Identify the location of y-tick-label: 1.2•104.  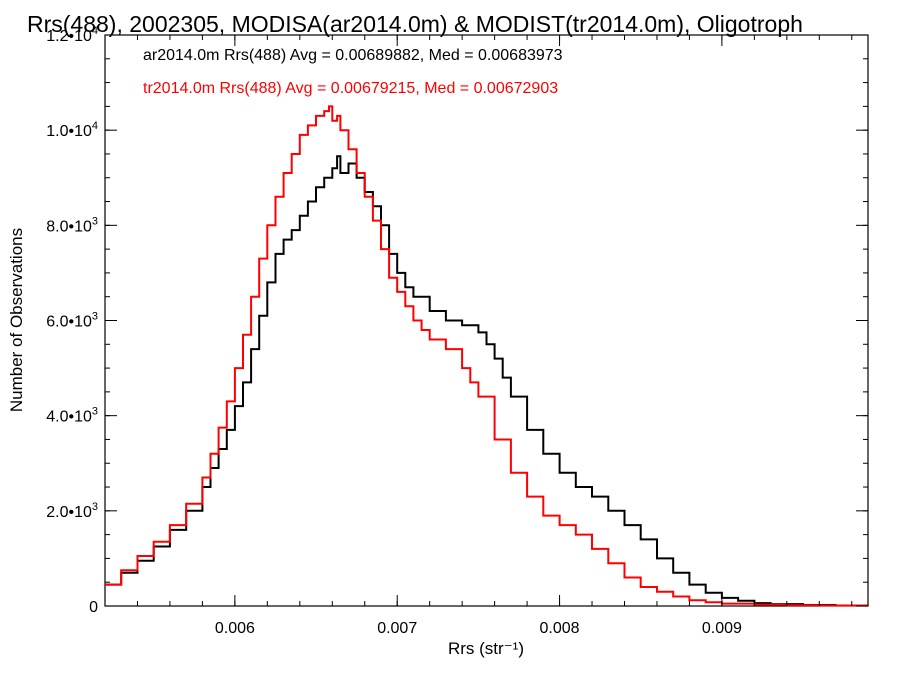
(72, 35).